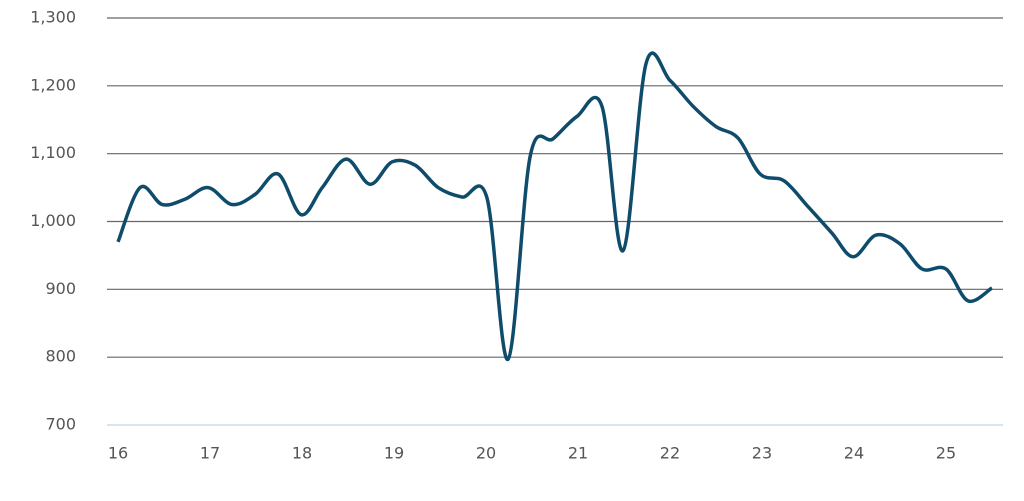 The height and width of the screenshot is (501, 1024). What do you see at coordinates (302, 453) in the screenshot?
I see `x-tick-label: 18` at bounding box center [302, 453].